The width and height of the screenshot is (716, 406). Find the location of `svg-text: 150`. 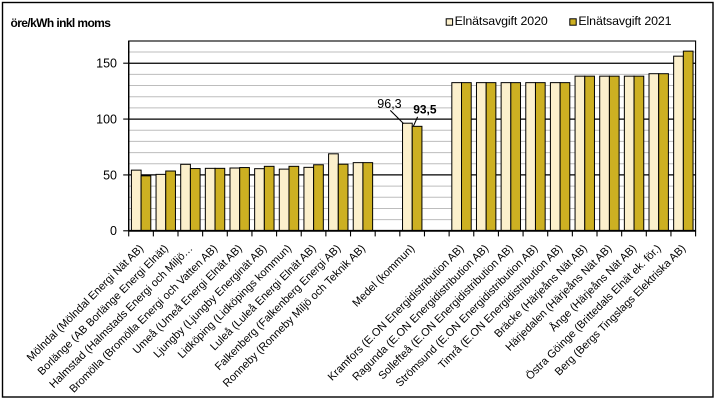

svg-text: 150 is located at coordinates (106, 64).